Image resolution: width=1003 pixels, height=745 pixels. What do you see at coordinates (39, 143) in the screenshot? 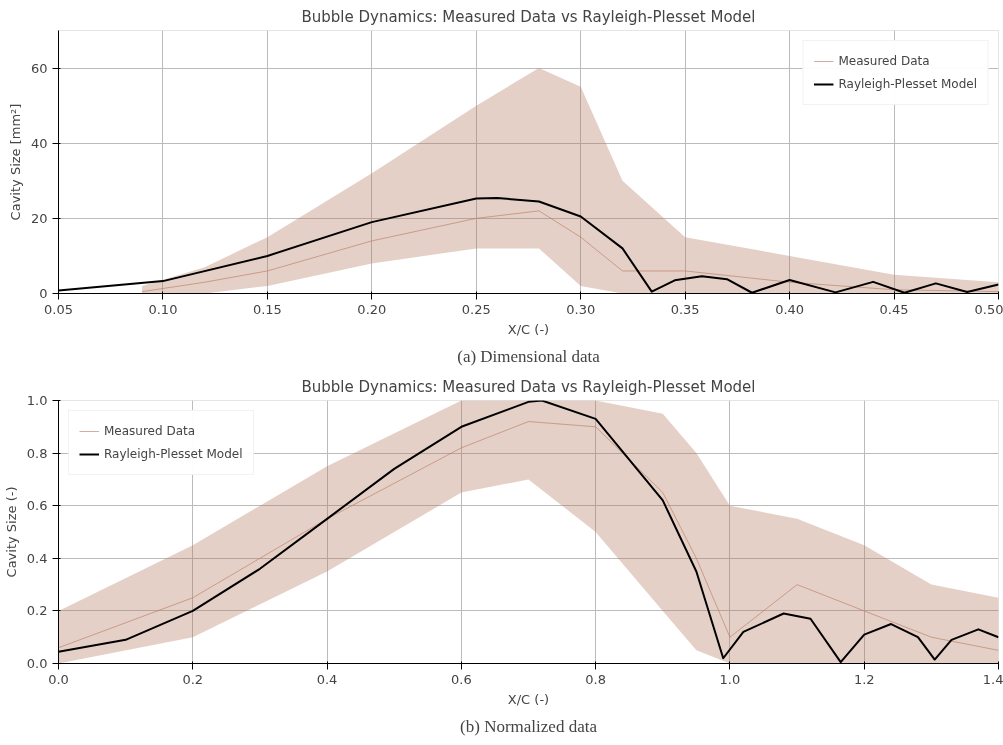
I see `y-tick-label: 40` at bounding box center [39, 143].